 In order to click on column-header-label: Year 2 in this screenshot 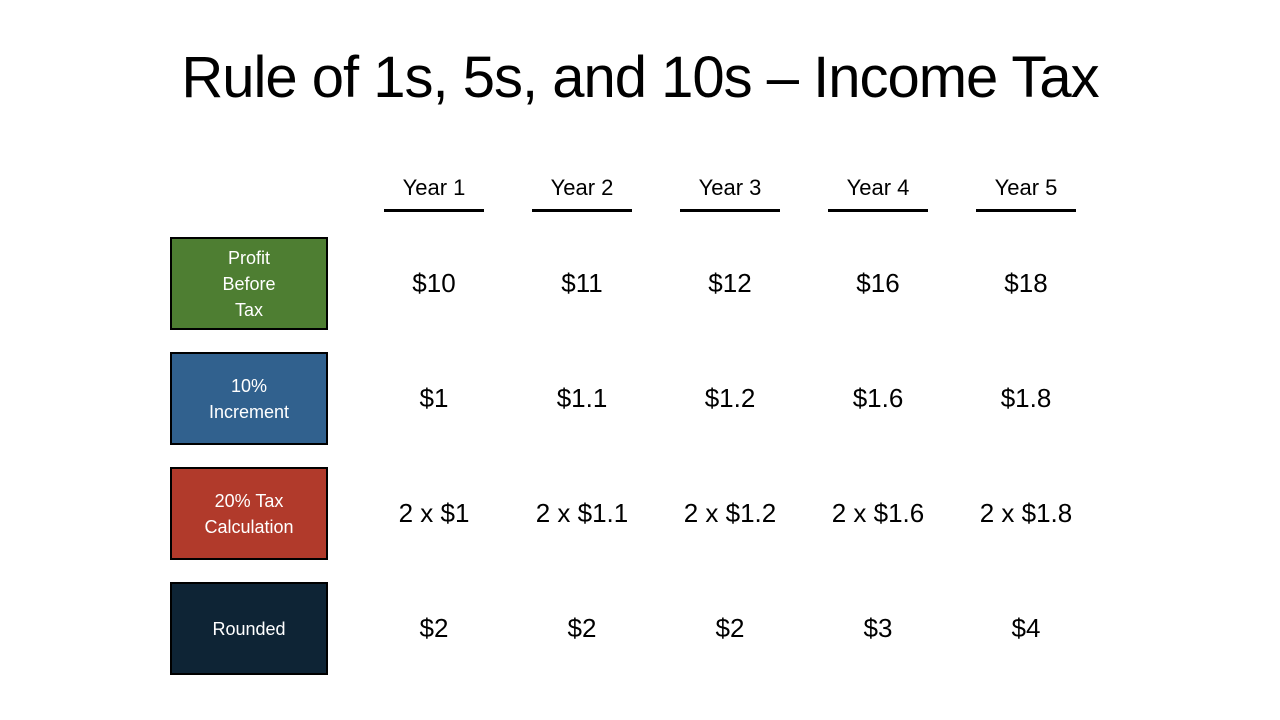, I will do `click(582, 187)`.